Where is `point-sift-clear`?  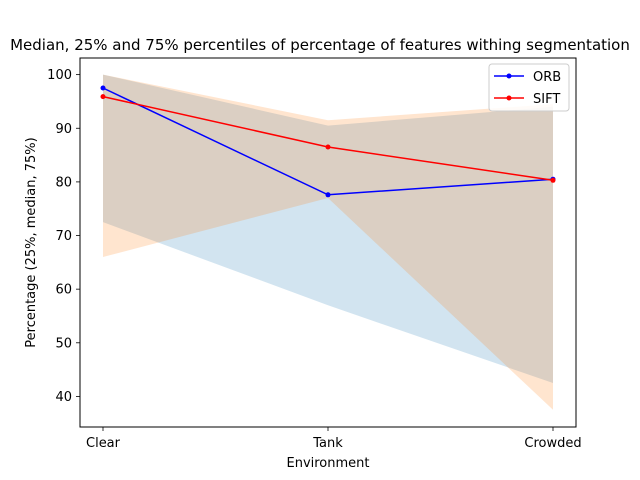
point-sift-clear is located at coordinates (103, 97).